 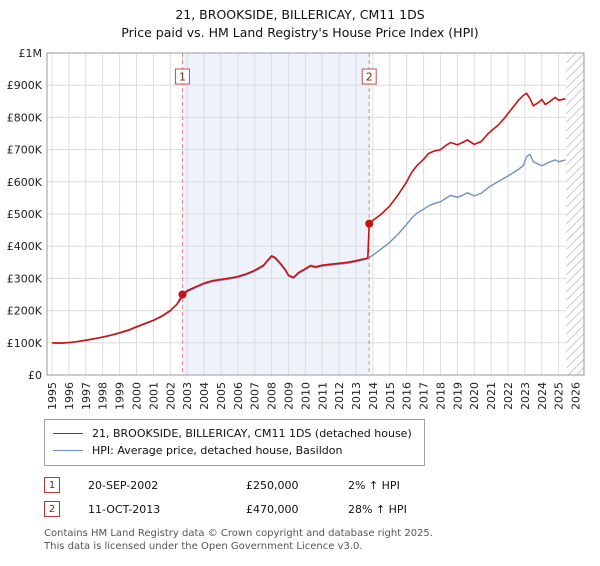 What do you see at coordinates (123, 485) in the screenshot?
I see `transaction-1-date: 20-SEP-2002` at bounding box center [123, 485].